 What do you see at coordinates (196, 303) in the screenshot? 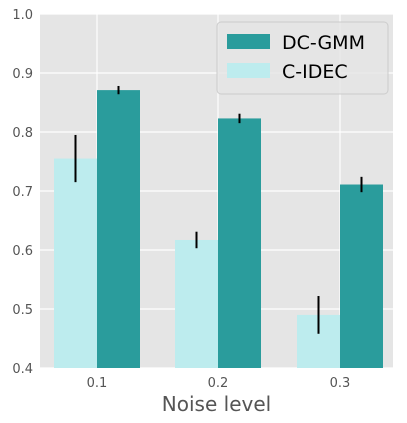
I see `bar-c-idec-0.2` at bounding box center [196, 303].